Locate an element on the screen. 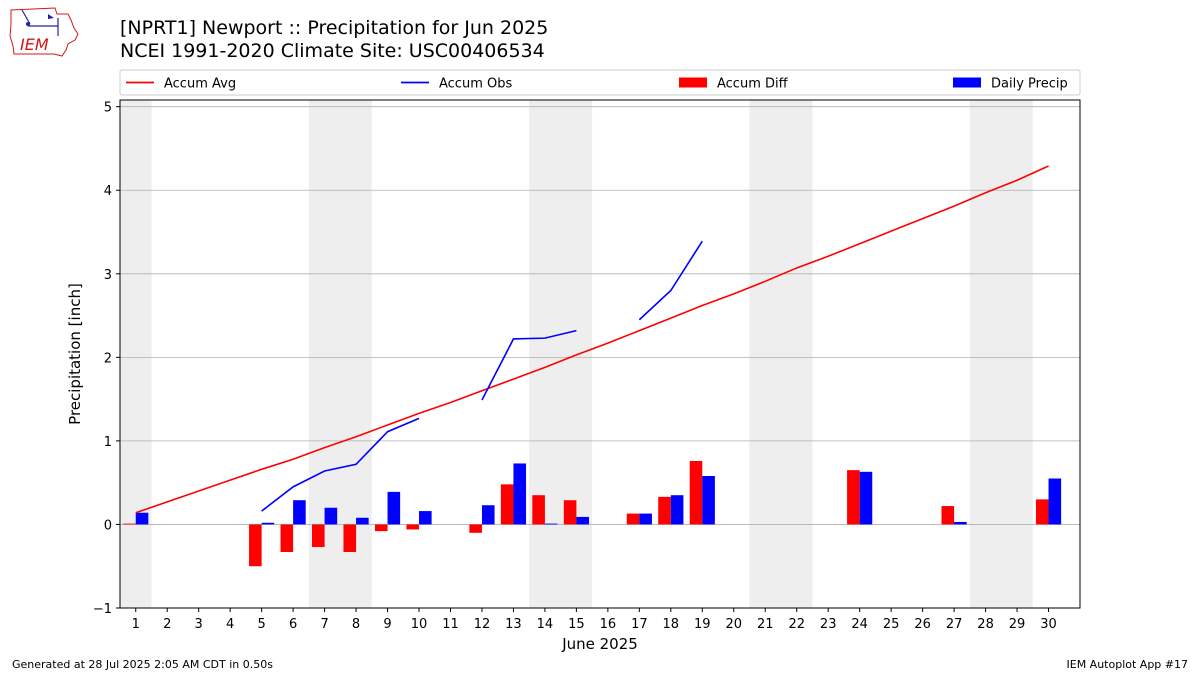 Image resolution: width=1200 pixels, height=675 pixels. x-tick-label: 13 is located at coordinates (513, 624).